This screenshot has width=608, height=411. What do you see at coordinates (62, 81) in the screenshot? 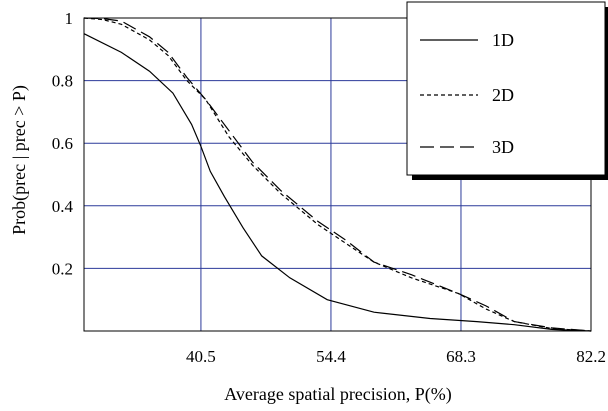
I see `y-tick-label: 0.8` at bounding box center [62, 81].